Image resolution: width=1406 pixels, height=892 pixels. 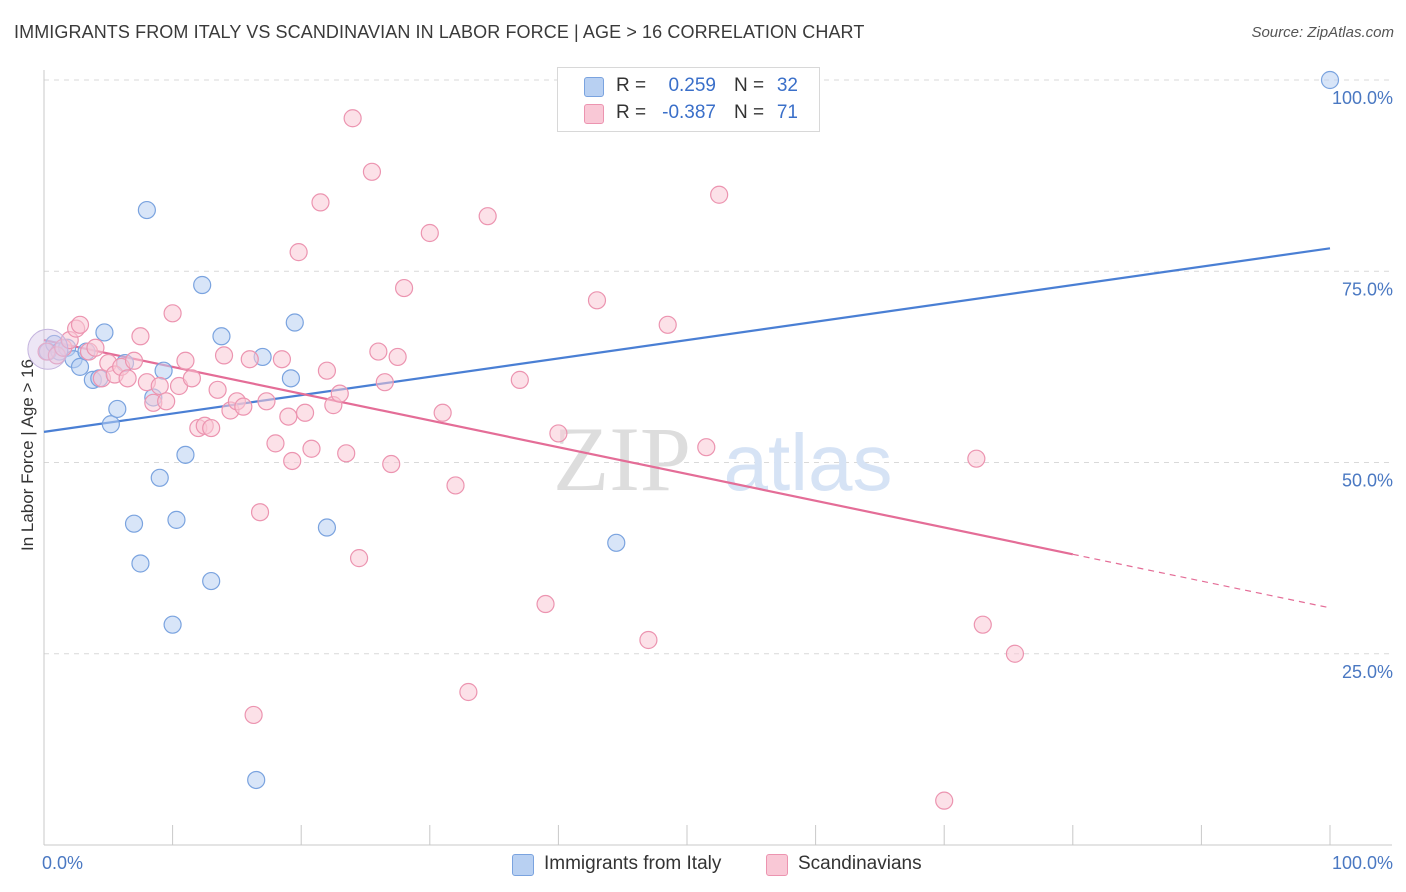 I want to click on y-tick-label: 50.0%, so click(x=1367, y=481).